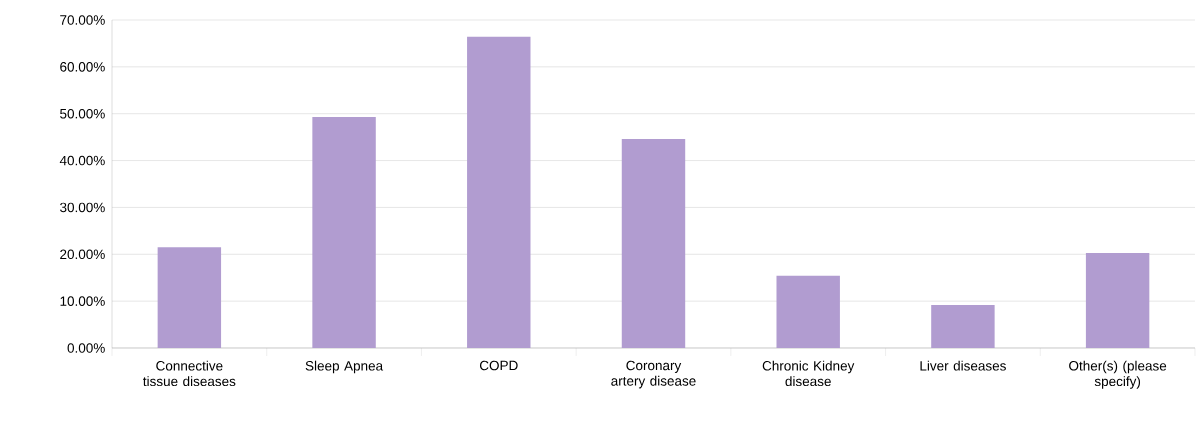 The height and width of the screenshot is (447, 1198). Describe the element at coordinates (82, 67) in the screenshot. I see `y-tick-label: 60.00%` at that location.